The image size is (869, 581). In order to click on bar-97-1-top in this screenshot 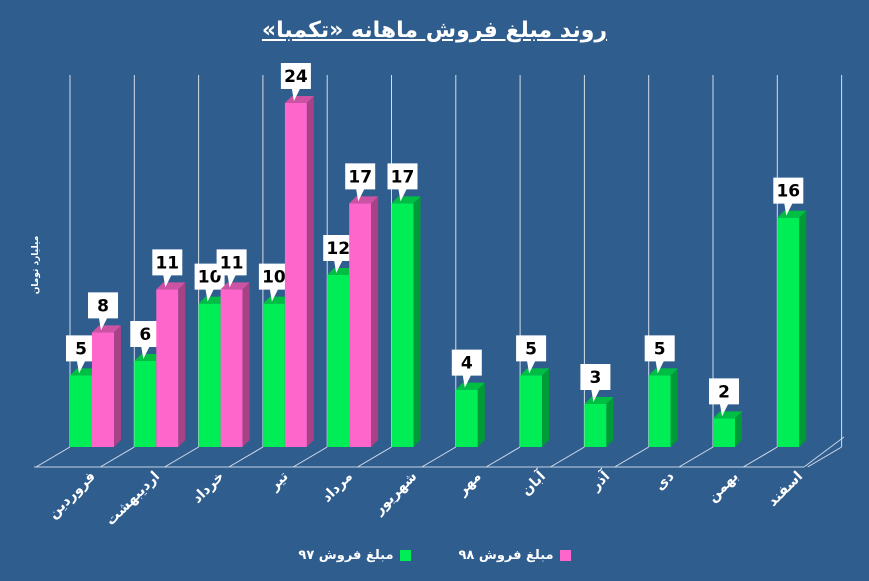, I will do `click(149, 357)`.